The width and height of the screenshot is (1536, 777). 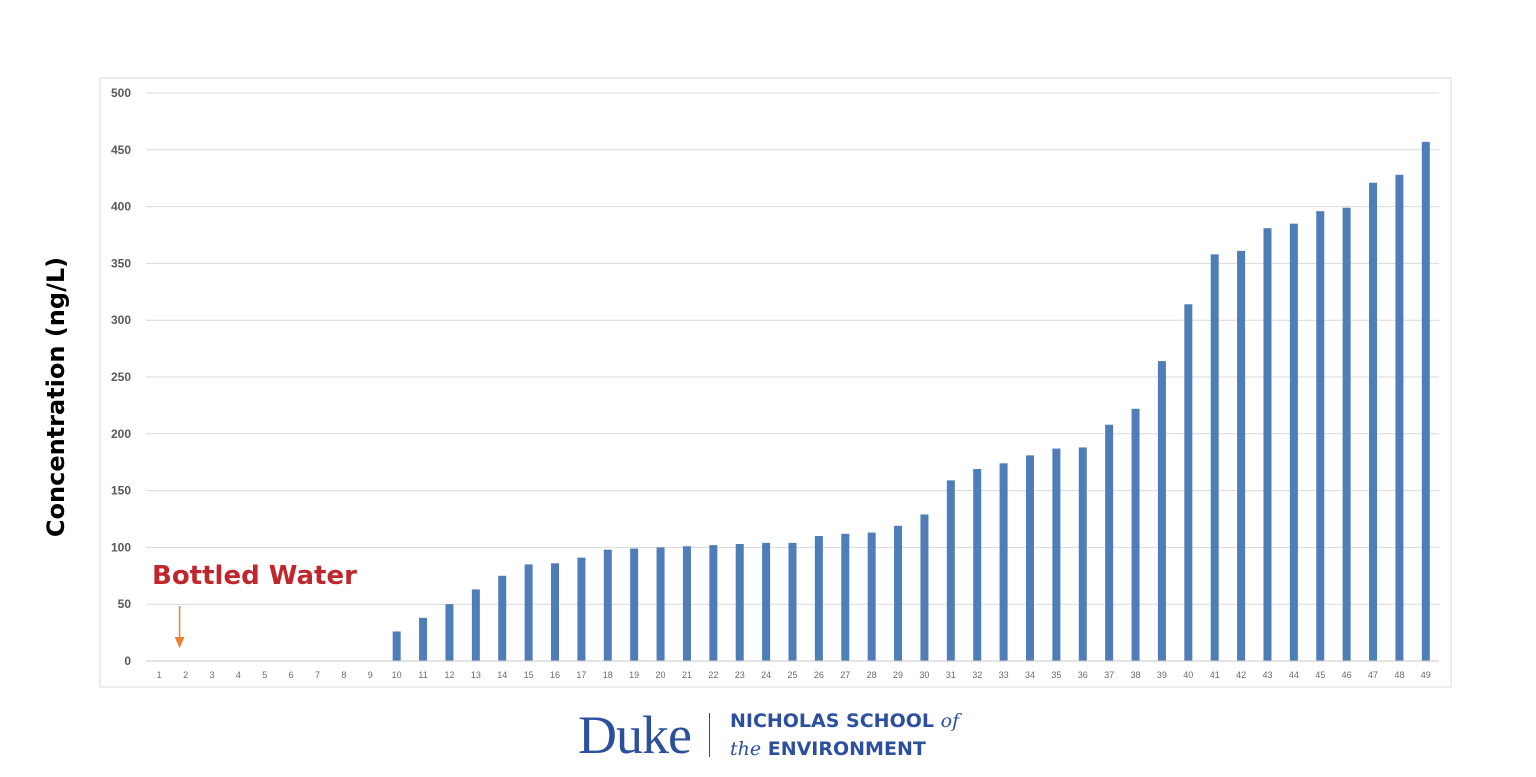 What do you see at coordinates (159, 675) in the screenshot?
I see `x-tick-label: 1` at bounding box center [159, 675].